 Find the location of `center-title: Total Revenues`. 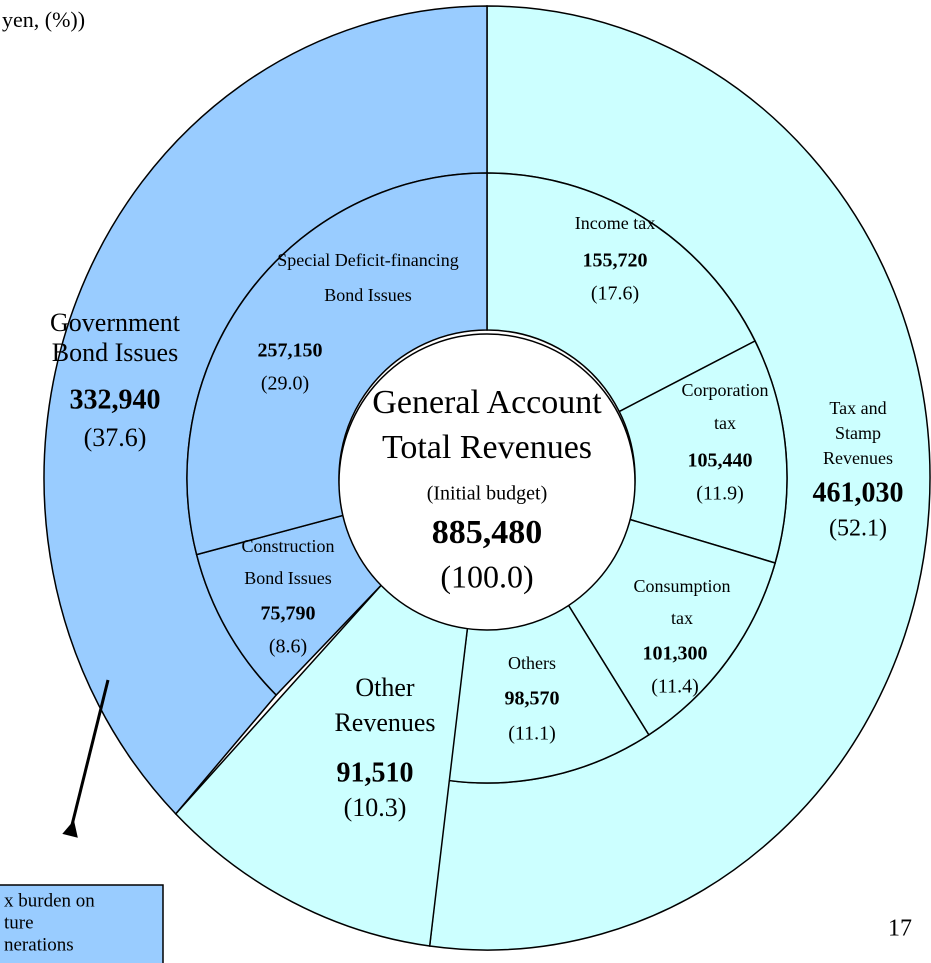

center-title: Total Revenues is located at coordinates (487, 447).